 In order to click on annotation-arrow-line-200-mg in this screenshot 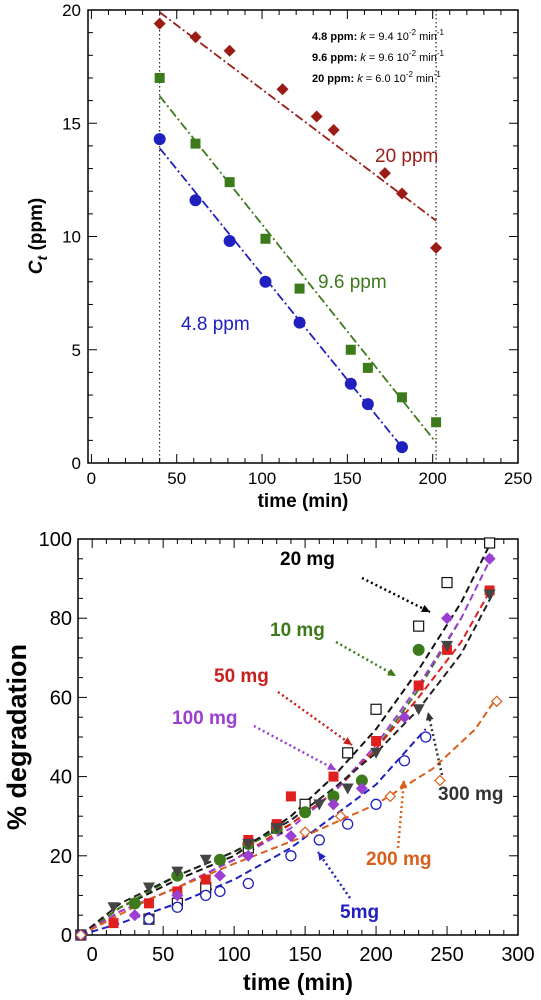, I will do `click(401, 814)`.